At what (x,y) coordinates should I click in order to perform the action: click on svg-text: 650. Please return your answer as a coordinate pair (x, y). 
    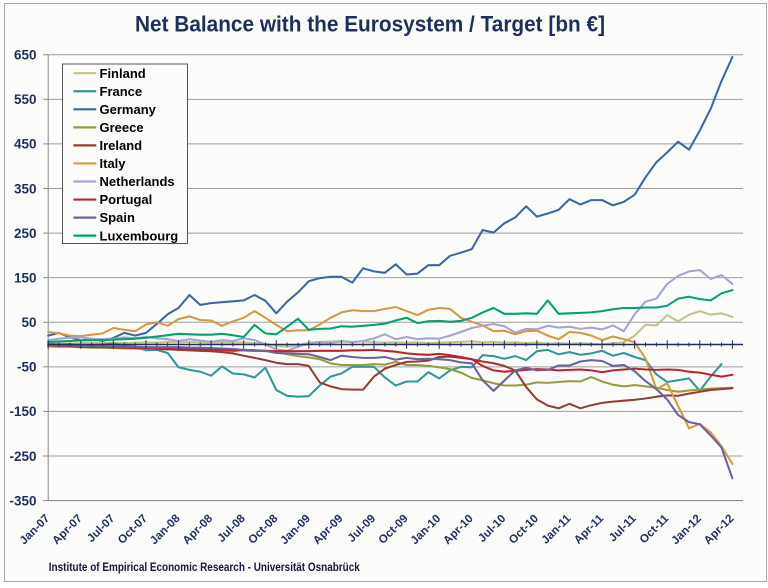
    Looking at the image, I should click on (25, 55).